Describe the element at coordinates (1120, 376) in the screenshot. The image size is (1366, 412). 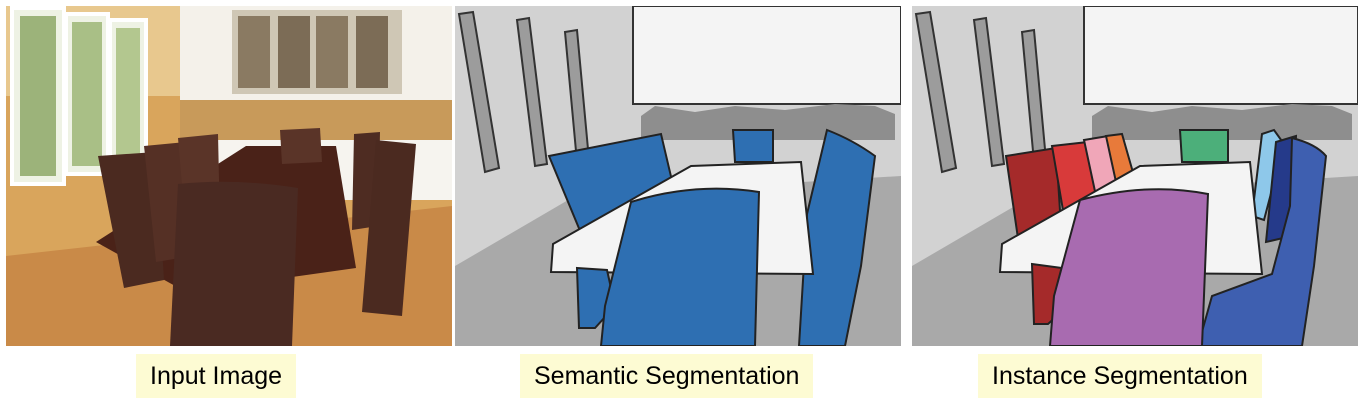
I see `instance-segmentation-caption: Instance Segmentation` at that location.